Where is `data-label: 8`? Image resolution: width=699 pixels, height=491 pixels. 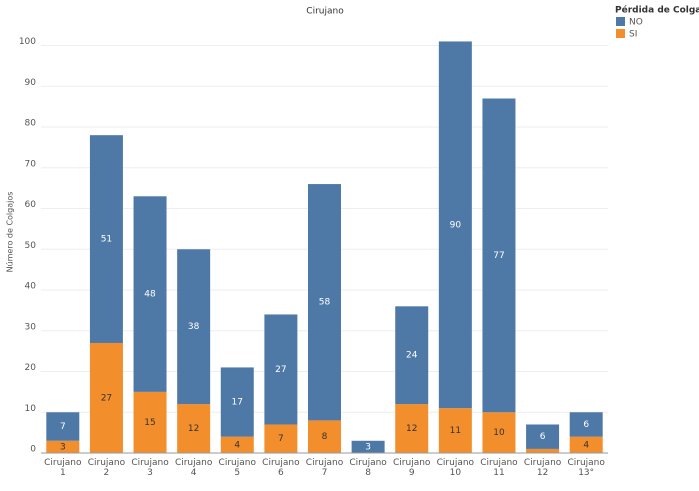
data-label: 8 is located at coordinates (325, 437).